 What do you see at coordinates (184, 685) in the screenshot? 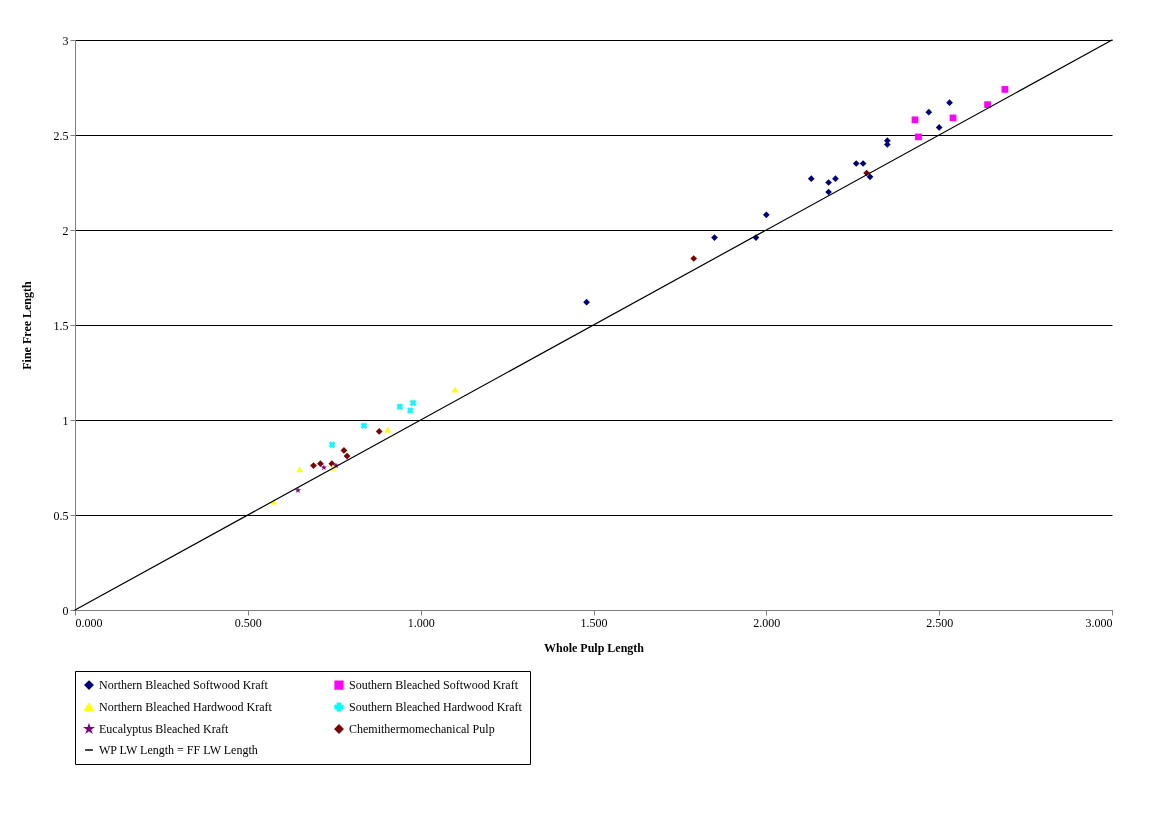
I see `legend-label: Northern Bleached Softwood Kraft` at bounding box center [184, 685].